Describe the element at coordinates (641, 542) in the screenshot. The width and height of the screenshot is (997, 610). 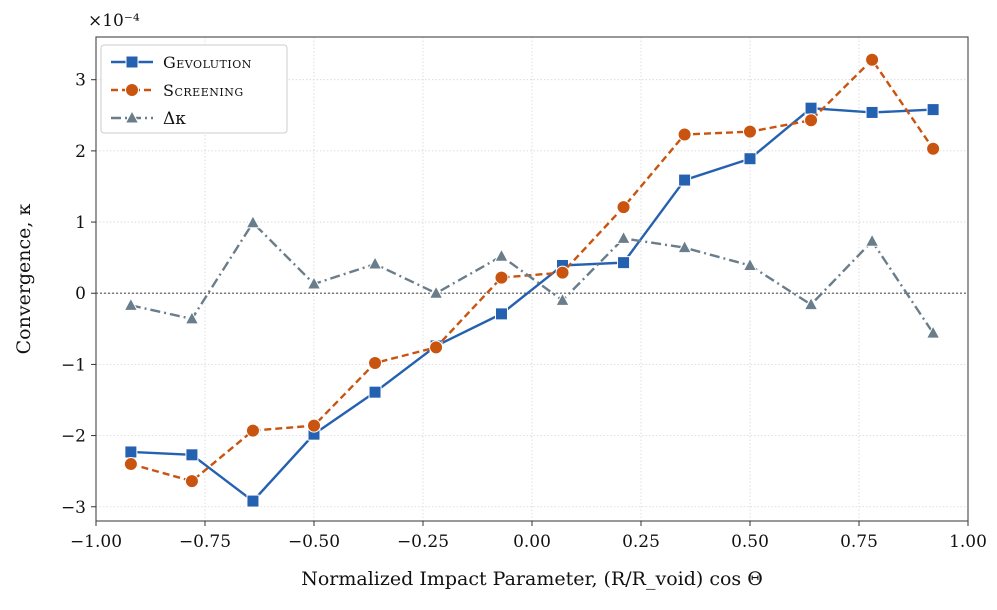
I see `x-tick-label: 0.25` at that location.